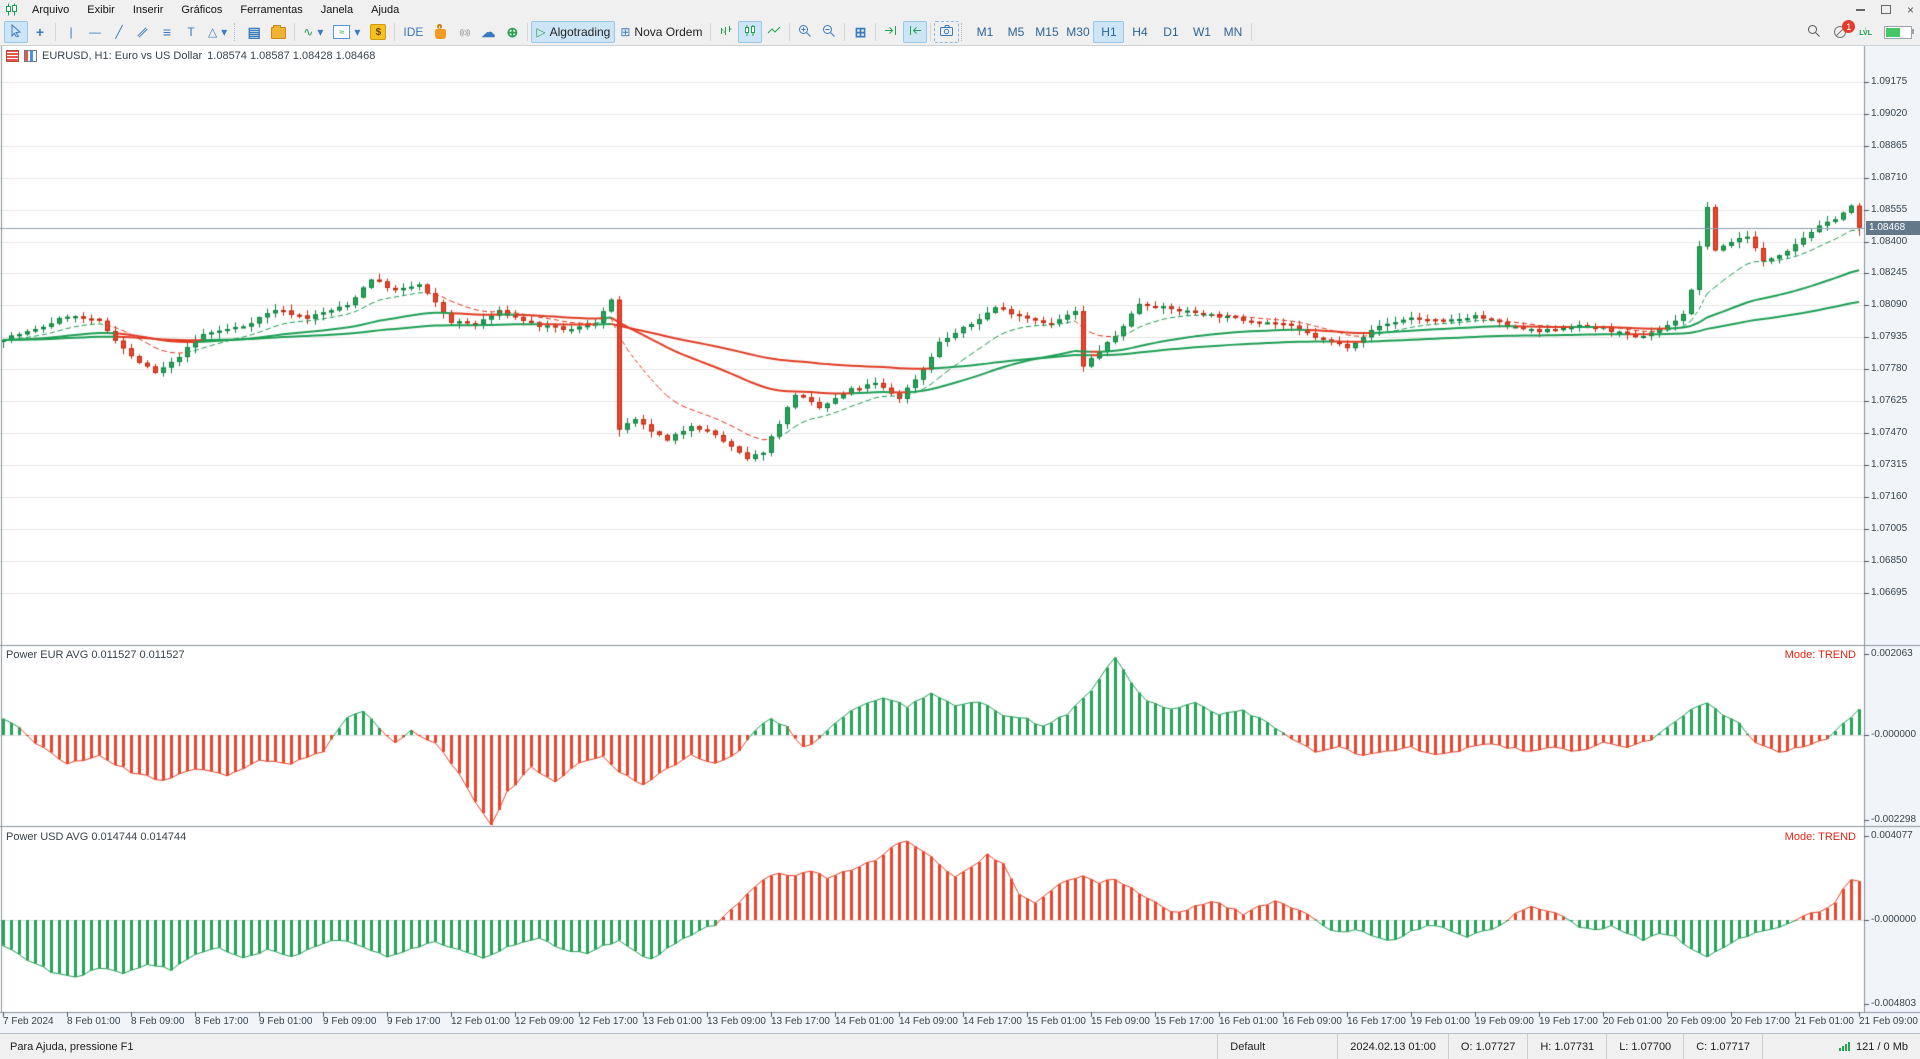 Image resolution: width=1920 pixels, height=1059 pixels. Describe the element at coordinates (350, 1021) in the screenshot. I see `time-axis-label: 9 Feb 09:00` at that location.